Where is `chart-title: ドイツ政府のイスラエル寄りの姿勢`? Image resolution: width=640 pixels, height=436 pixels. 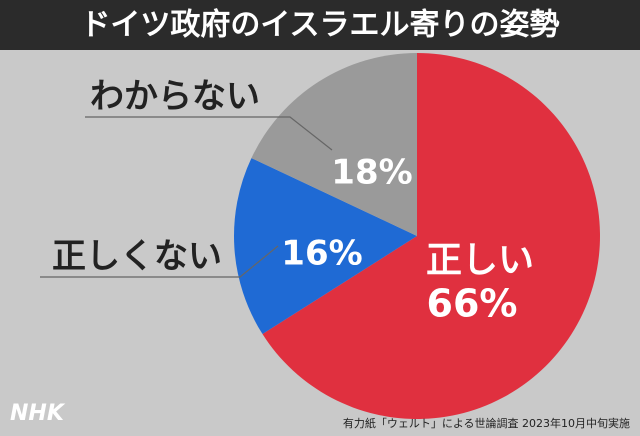
chart-title: ドイツ政府のイスラエル寄りの姿勢 is located at coordinates (319, 25).